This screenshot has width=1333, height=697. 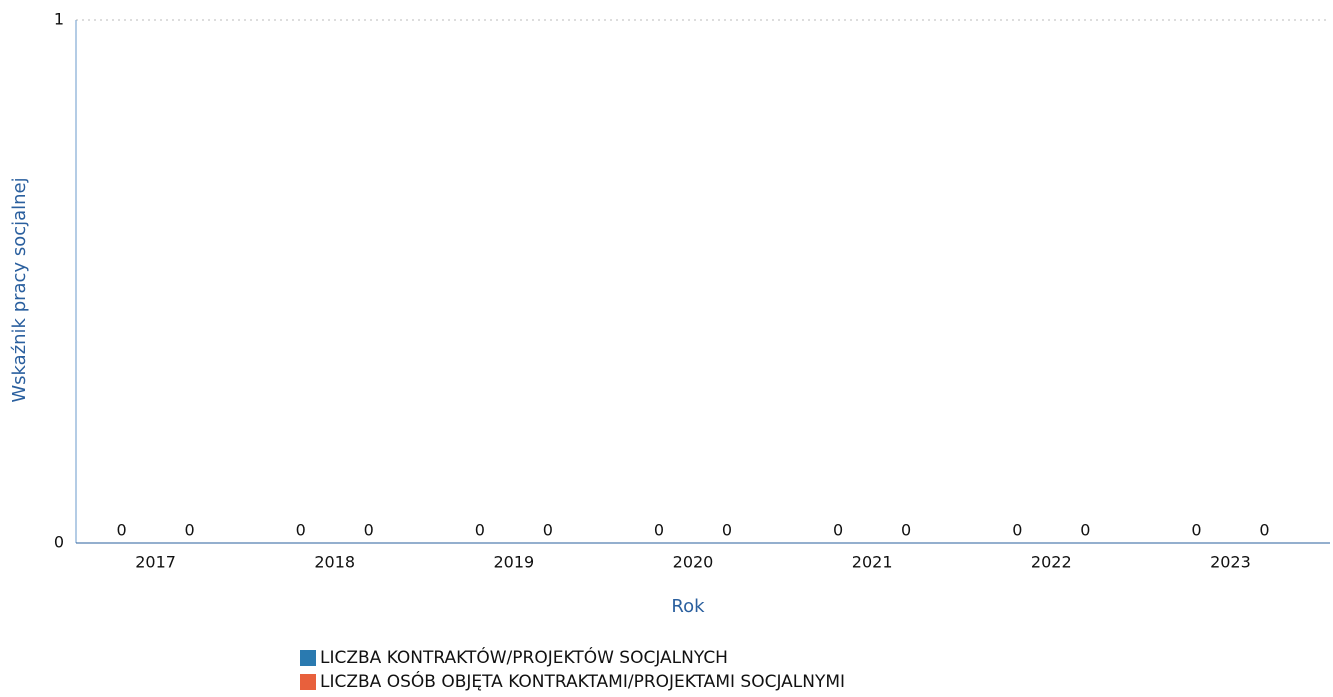 I want to click on x-tick-label: 2017, so click(x=155, y=562).